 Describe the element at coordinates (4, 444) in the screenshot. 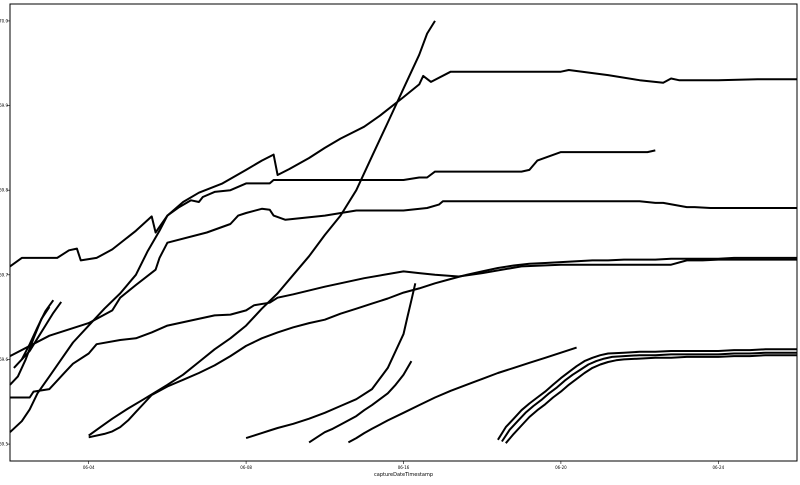

I see `y-tick-label: 169.5` at that location.